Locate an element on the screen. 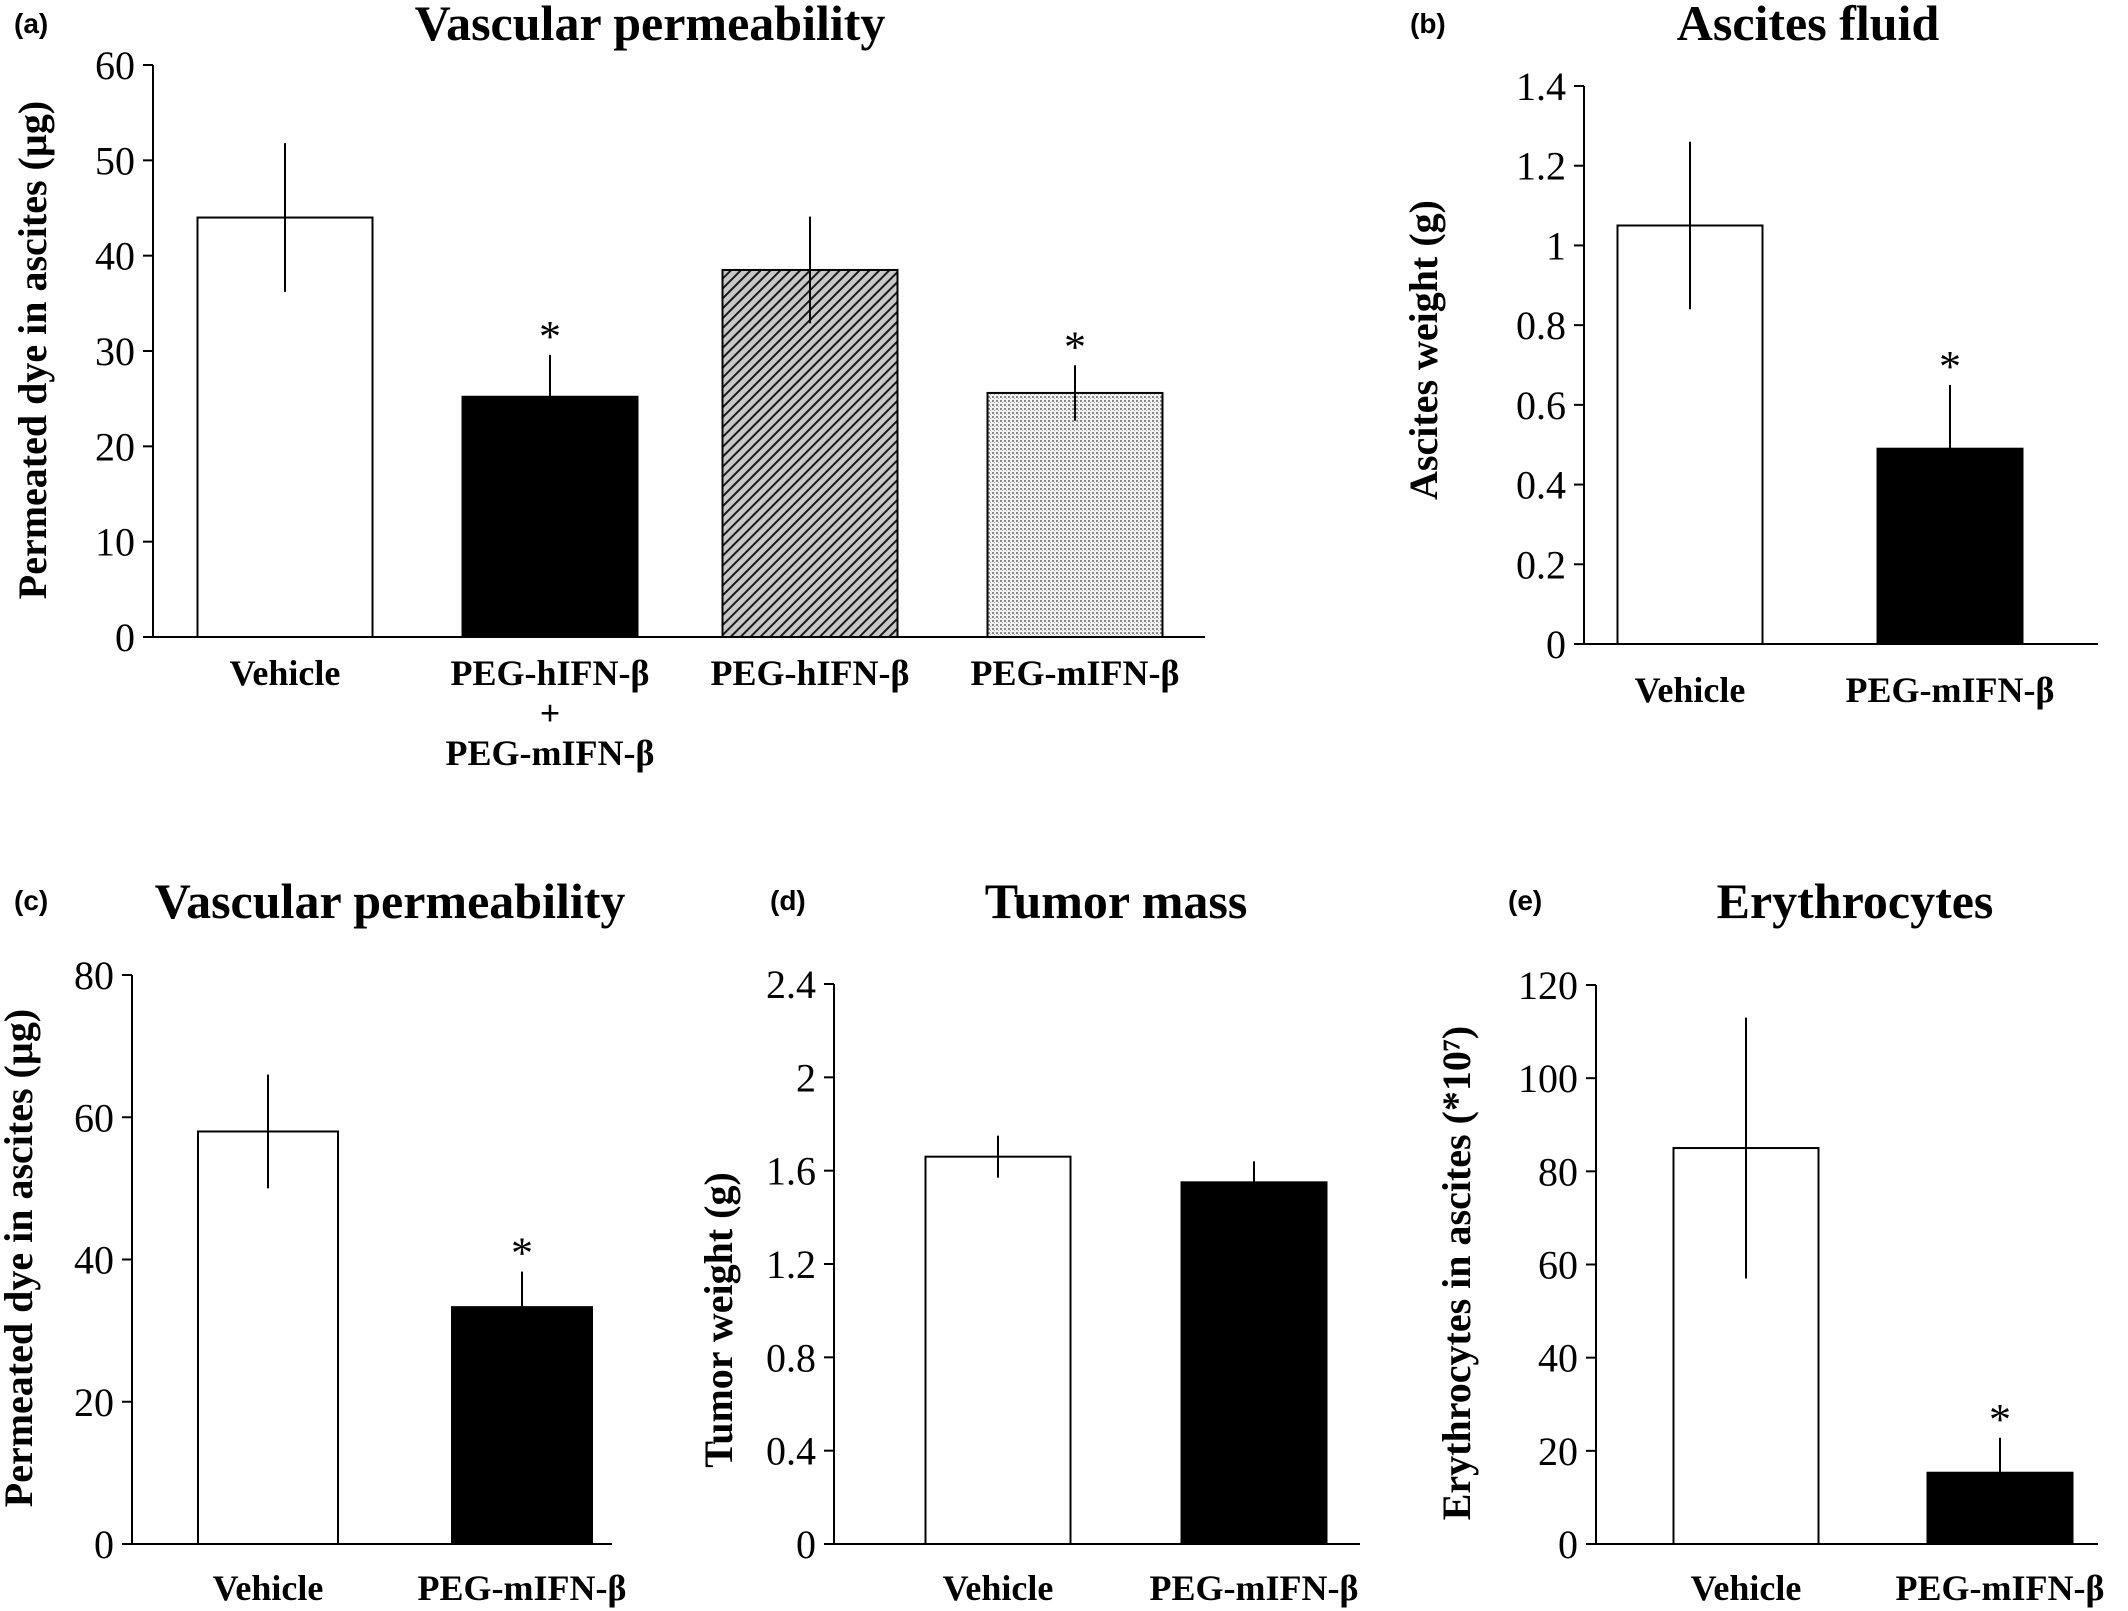 This screenshot has width=2128, height=1611. y-tick-label: 2.4 is located at coordinates (791, 984).